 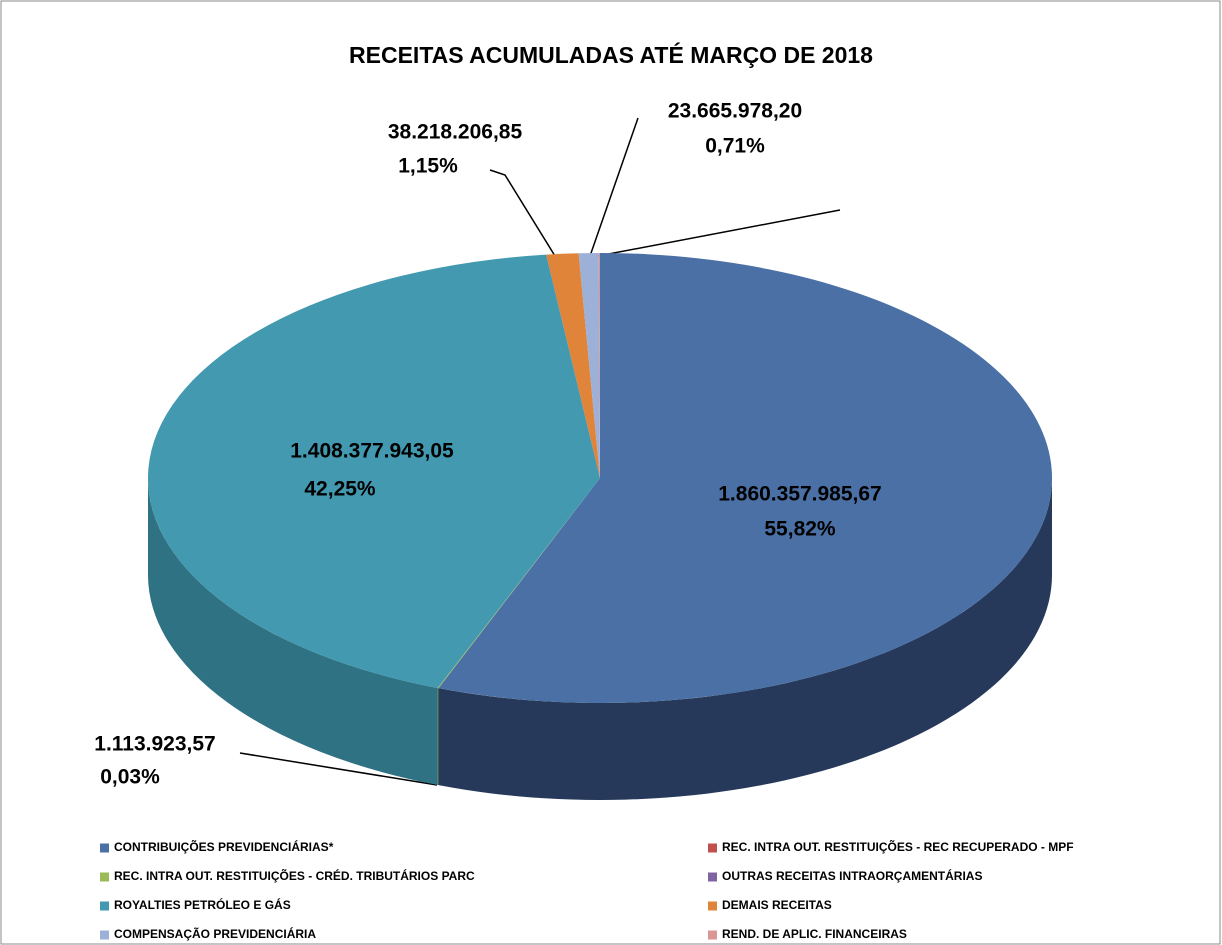 What do you see at coordinates (800, 529) in the screenshot?
I see `data-label-percent: 55,82%` at bounding box center [800, 529].